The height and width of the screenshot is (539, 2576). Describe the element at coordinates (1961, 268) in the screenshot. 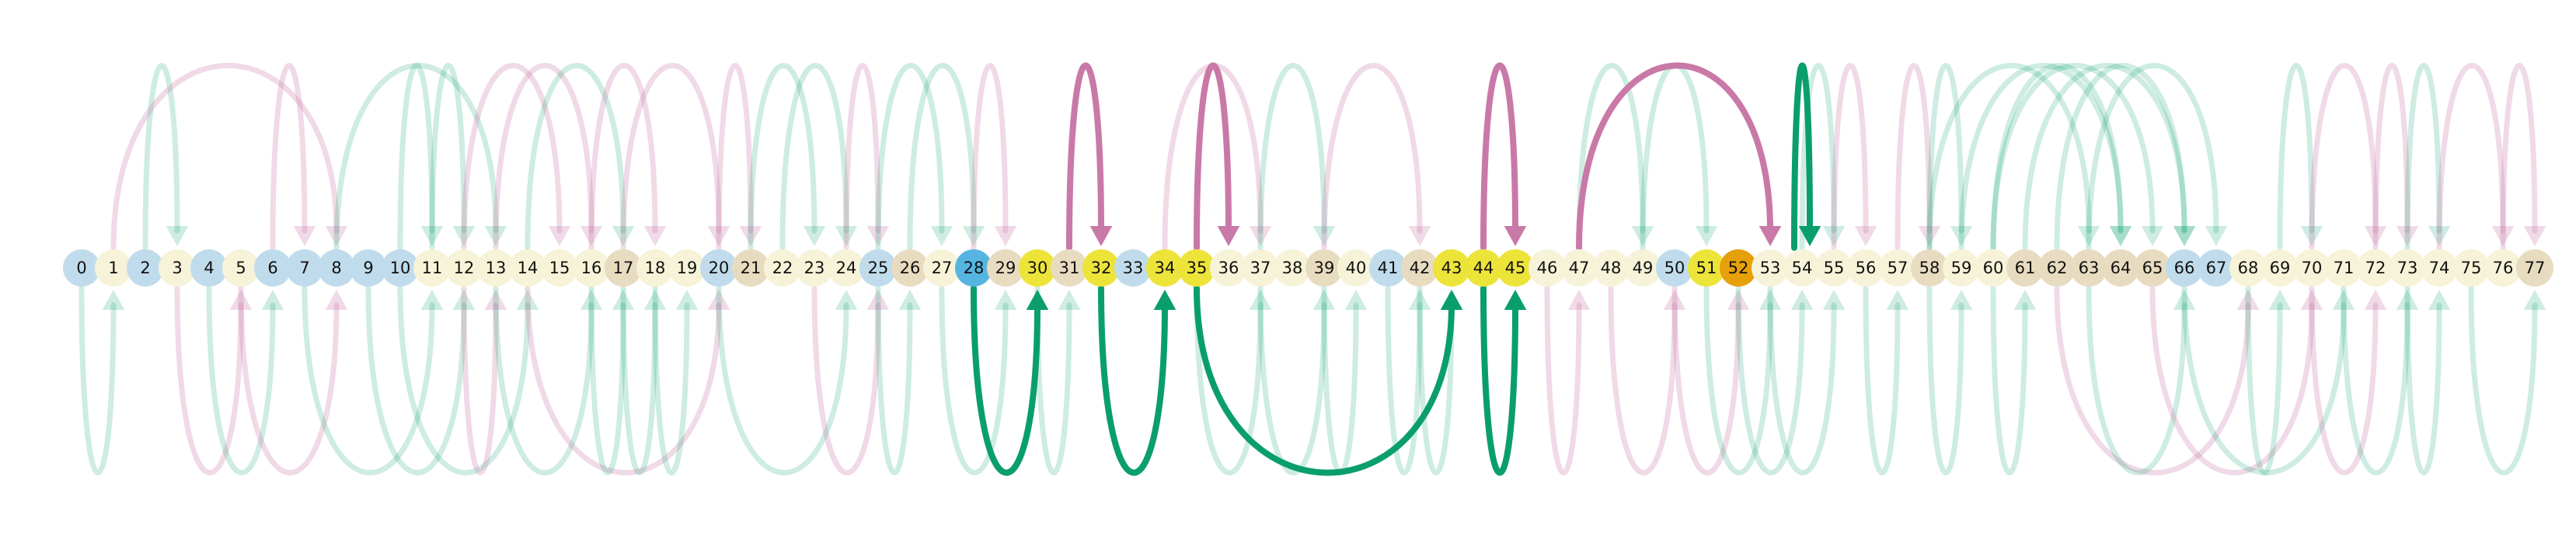

I see `node-59: 59` at that location.